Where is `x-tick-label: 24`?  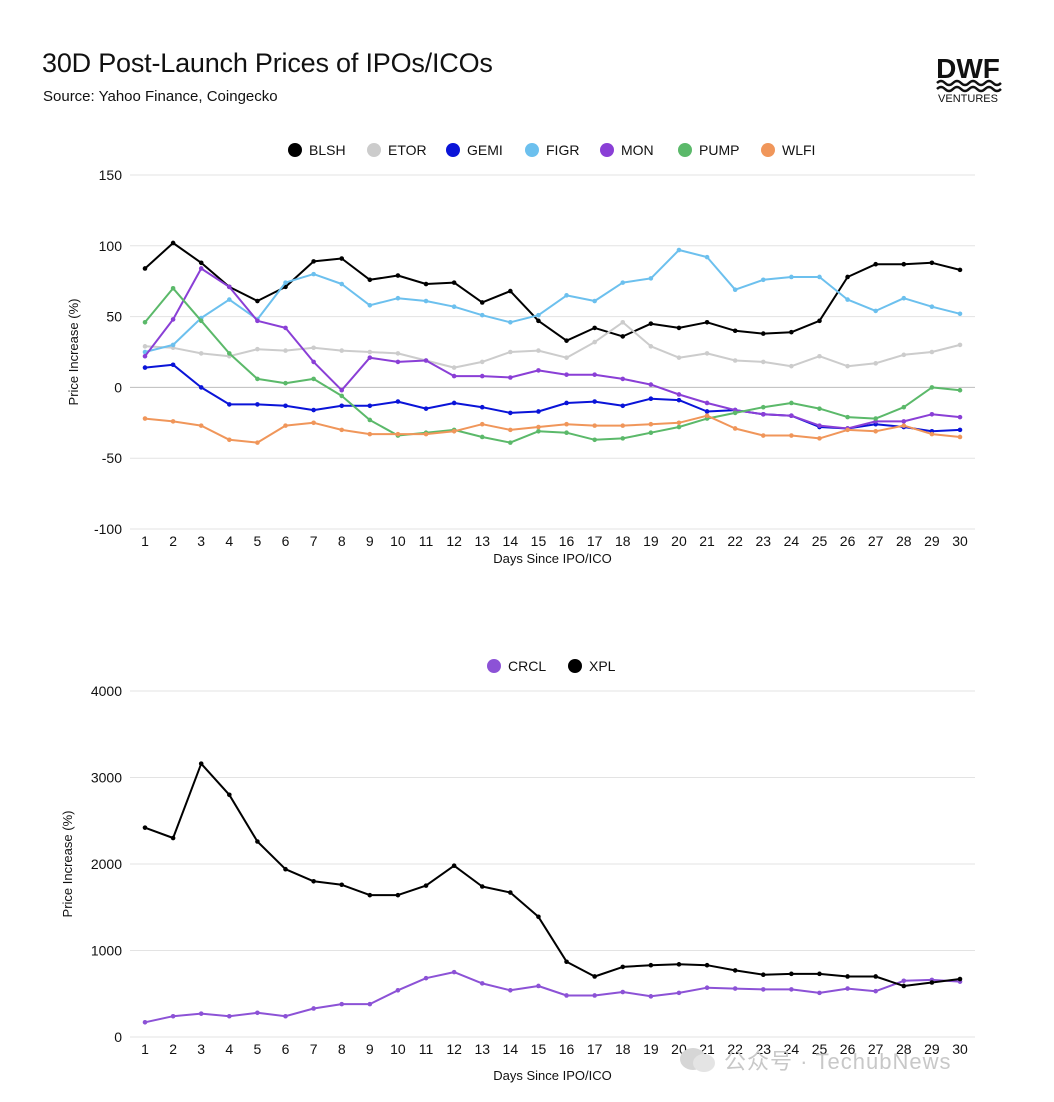 x-tick-label: 24 is located at coordinates (792, 541).